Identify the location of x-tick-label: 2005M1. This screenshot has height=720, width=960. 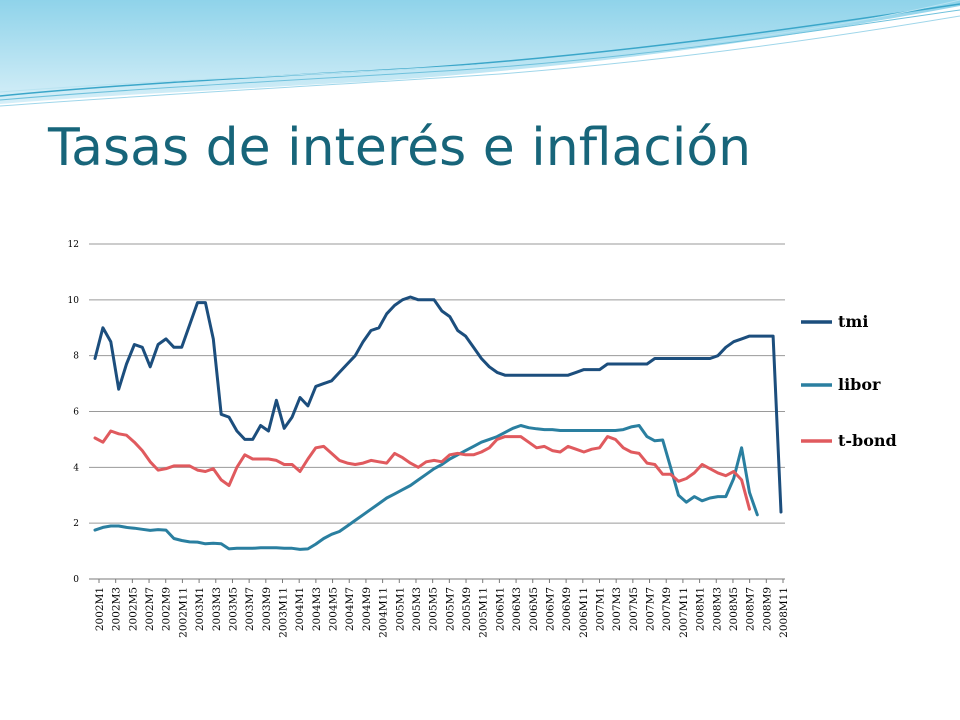
(400, 609).